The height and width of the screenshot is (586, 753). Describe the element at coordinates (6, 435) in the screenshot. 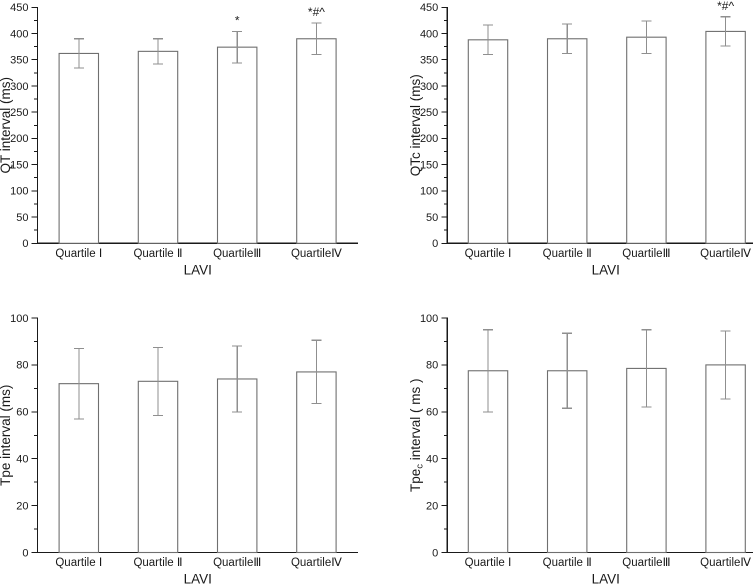

I see `y-axis-label: Tpe interval (ms)` at that location.